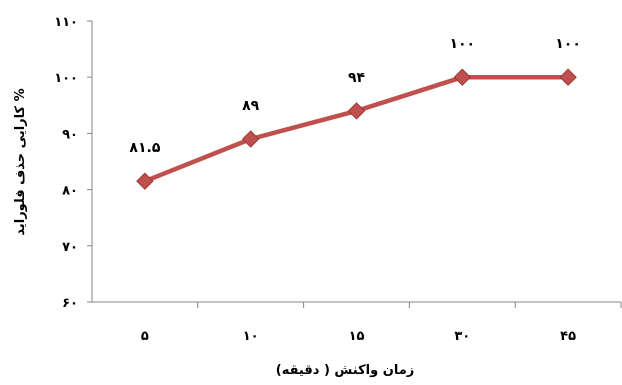 This screenshot has height=385, width=622. What do you see at coordinates (70, 191) in the screenshot?
I see `y-tick-label: ۸۰` at bounding box center [70, 191].